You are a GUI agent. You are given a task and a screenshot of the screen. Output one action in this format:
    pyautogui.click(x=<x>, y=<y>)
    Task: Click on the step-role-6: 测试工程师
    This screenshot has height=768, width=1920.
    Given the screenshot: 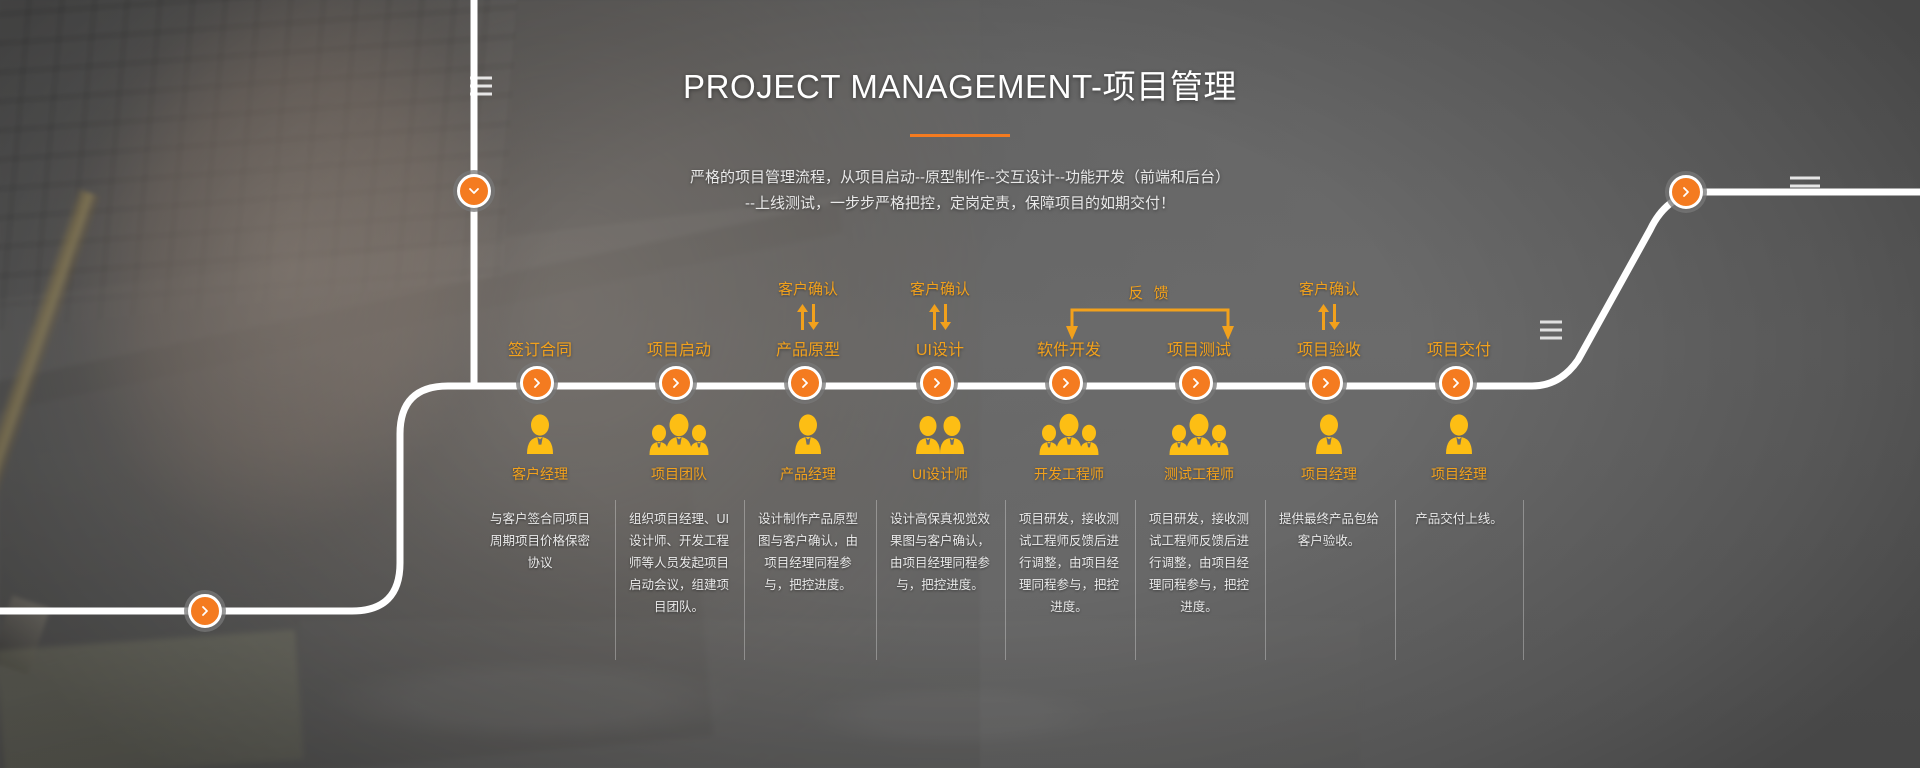 What is the action you would take?
    pyautogui.click(x=1199, y=448)
    